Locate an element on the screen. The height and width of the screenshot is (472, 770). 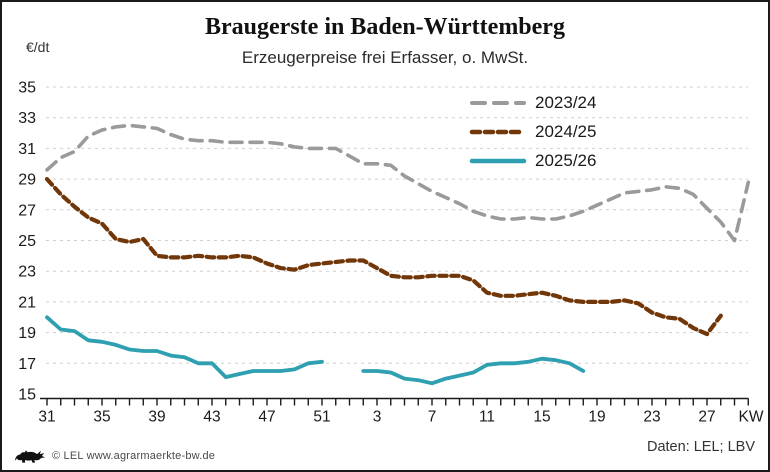
x-tick-label: 43 is located at coordinates (211, 417).